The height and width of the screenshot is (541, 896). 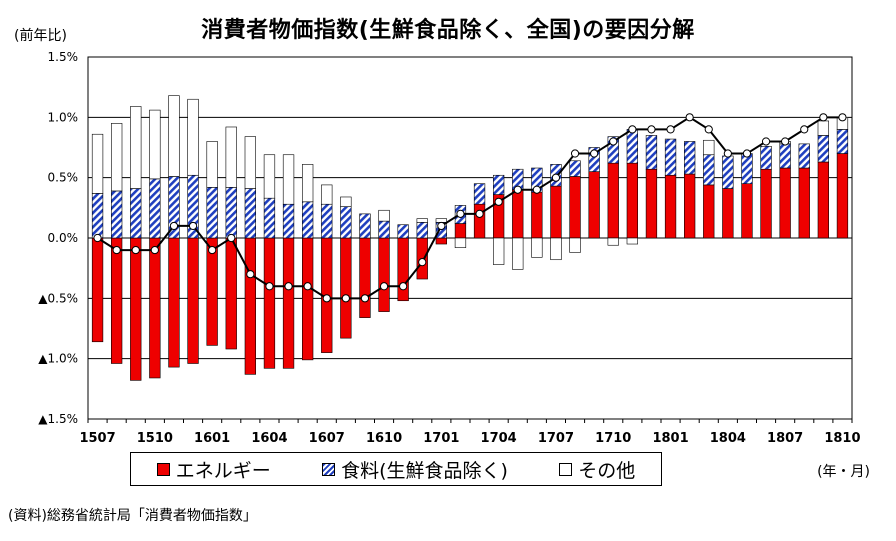 What do you see at coordinates (63, 178) in the screenshot?
I see `y-tick-label: 0.5%` at bounding box center [63, 178].